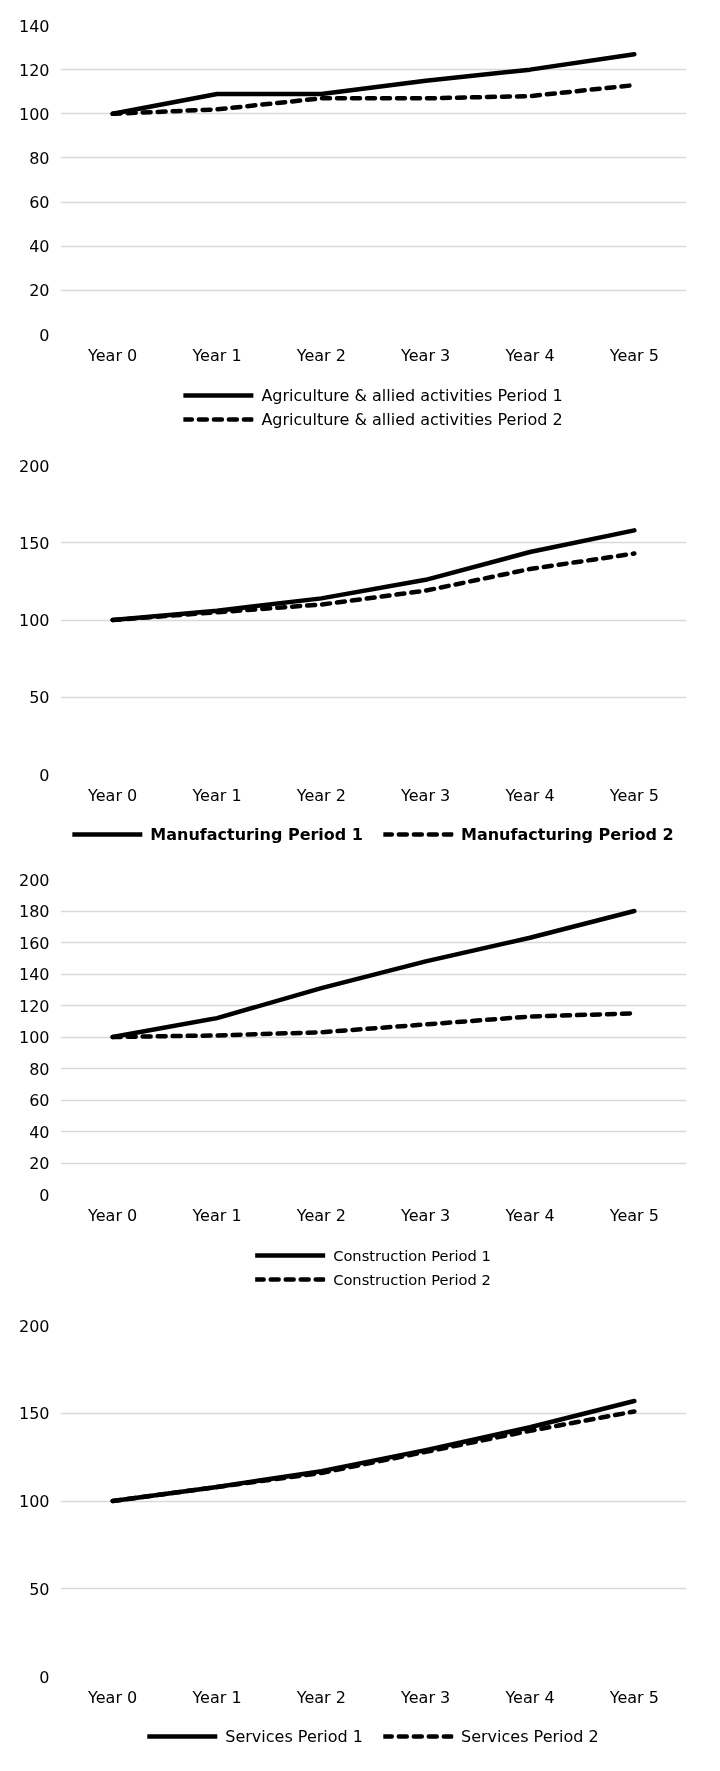 The height and width of the screenshot is (1771, 720). What do you see at coordinates (412, 1255) in the screenshot?
I see `legend-label: Construction Period 1` at bounding box center [412, 1255].